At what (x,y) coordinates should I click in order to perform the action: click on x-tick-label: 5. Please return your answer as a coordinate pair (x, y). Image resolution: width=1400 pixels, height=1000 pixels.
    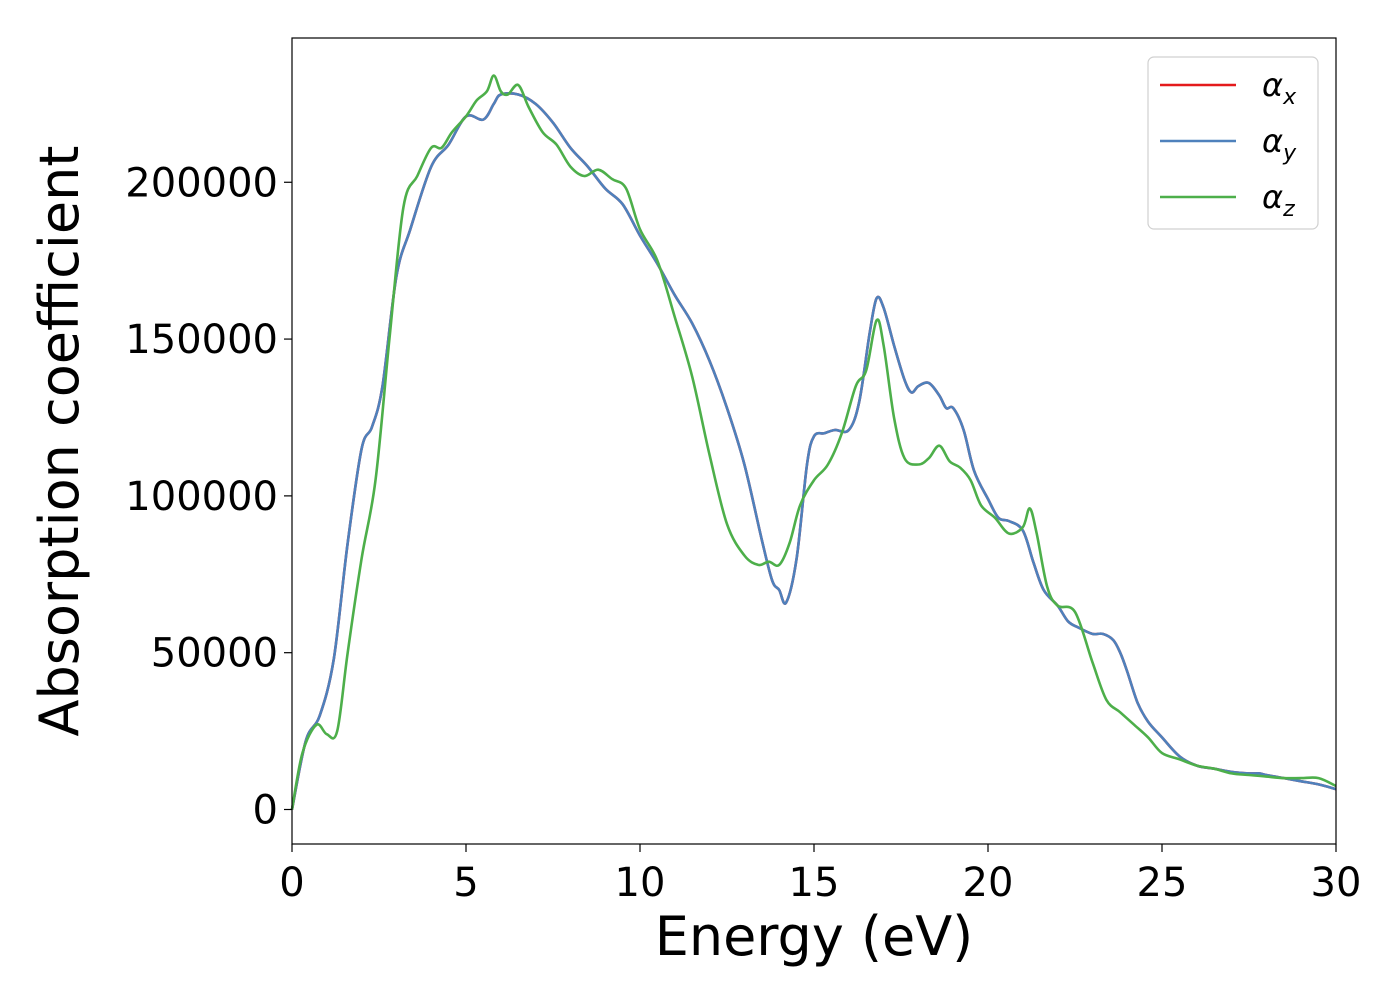
    Looking at the image, I should click on (465, 883).